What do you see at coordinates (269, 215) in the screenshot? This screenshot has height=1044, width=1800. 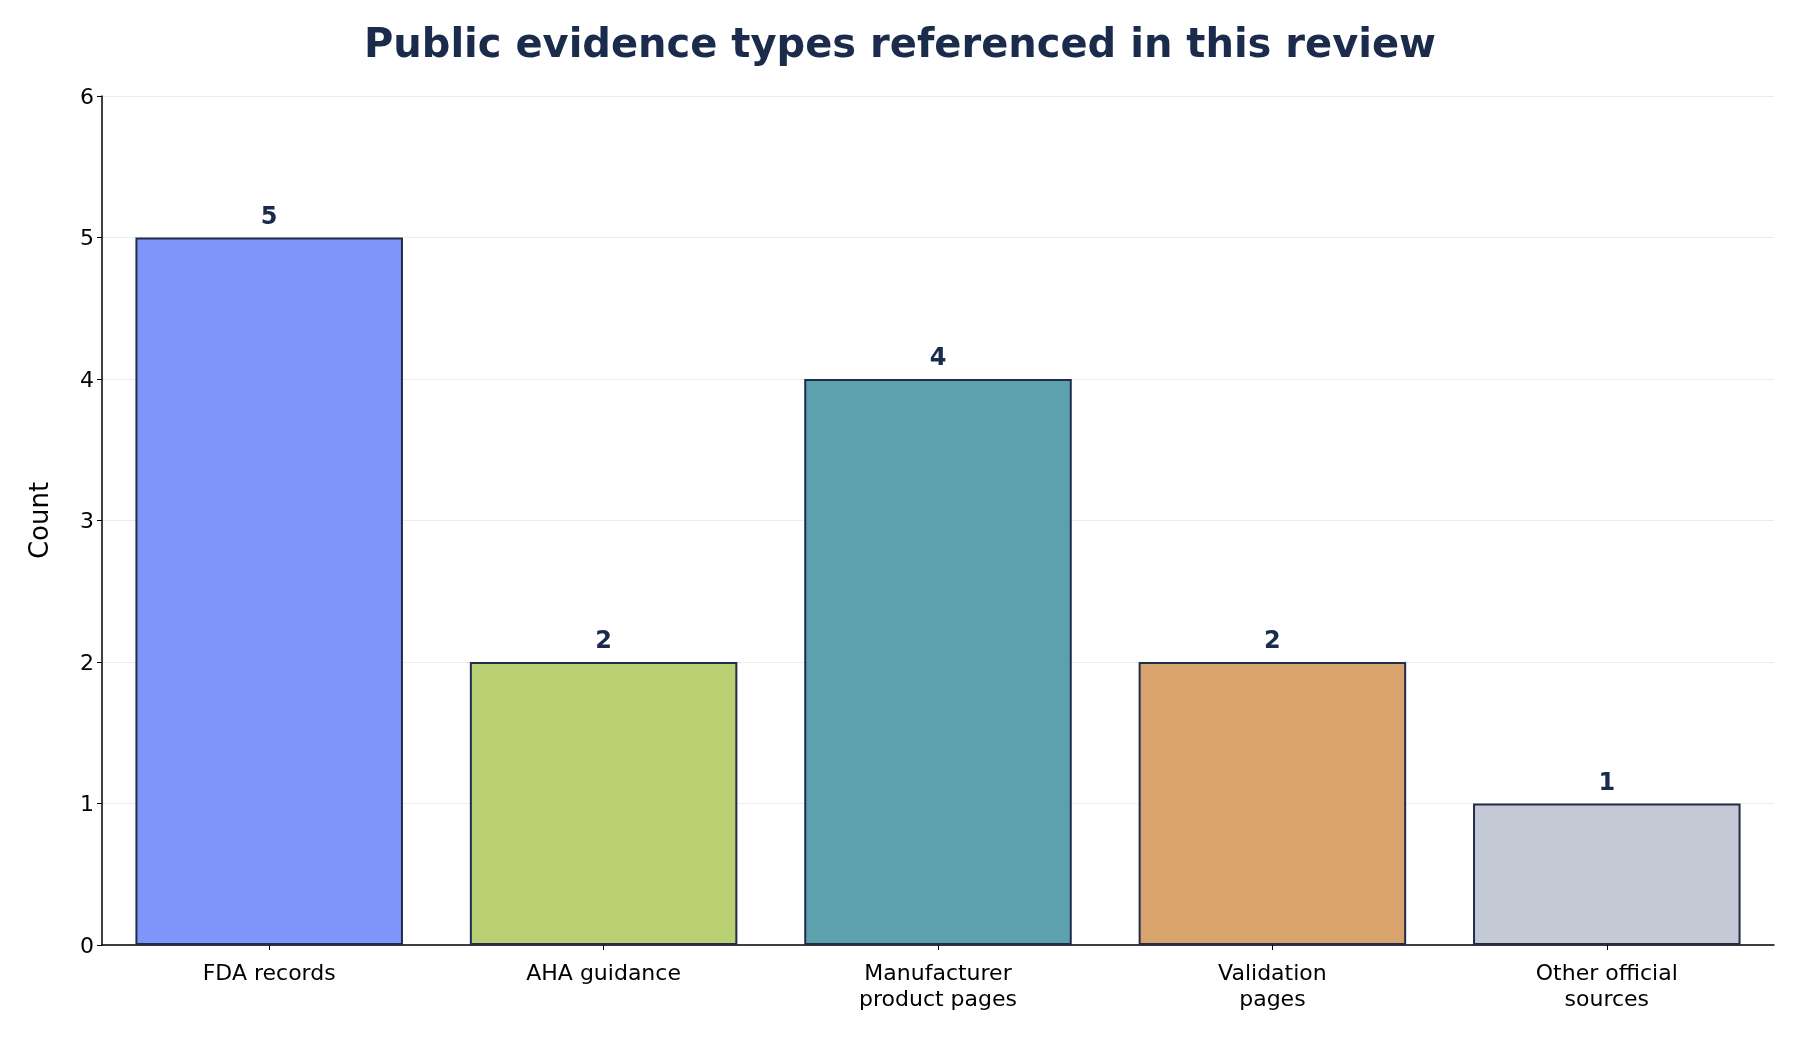 I see `data-label: 5` at bounding box center [269, 215].